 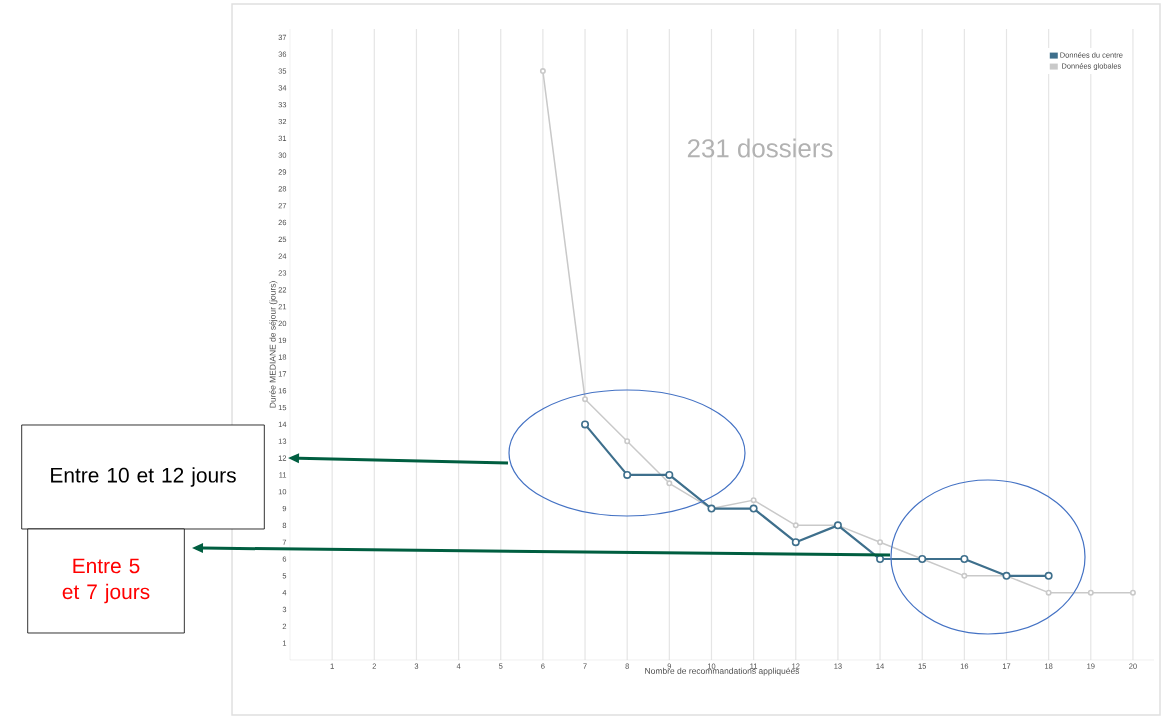 What do you see at coordinates (143, 477) in the screenshot?
I see `text: Entre 10 et 12 jours` at bounding box center [143, 477].